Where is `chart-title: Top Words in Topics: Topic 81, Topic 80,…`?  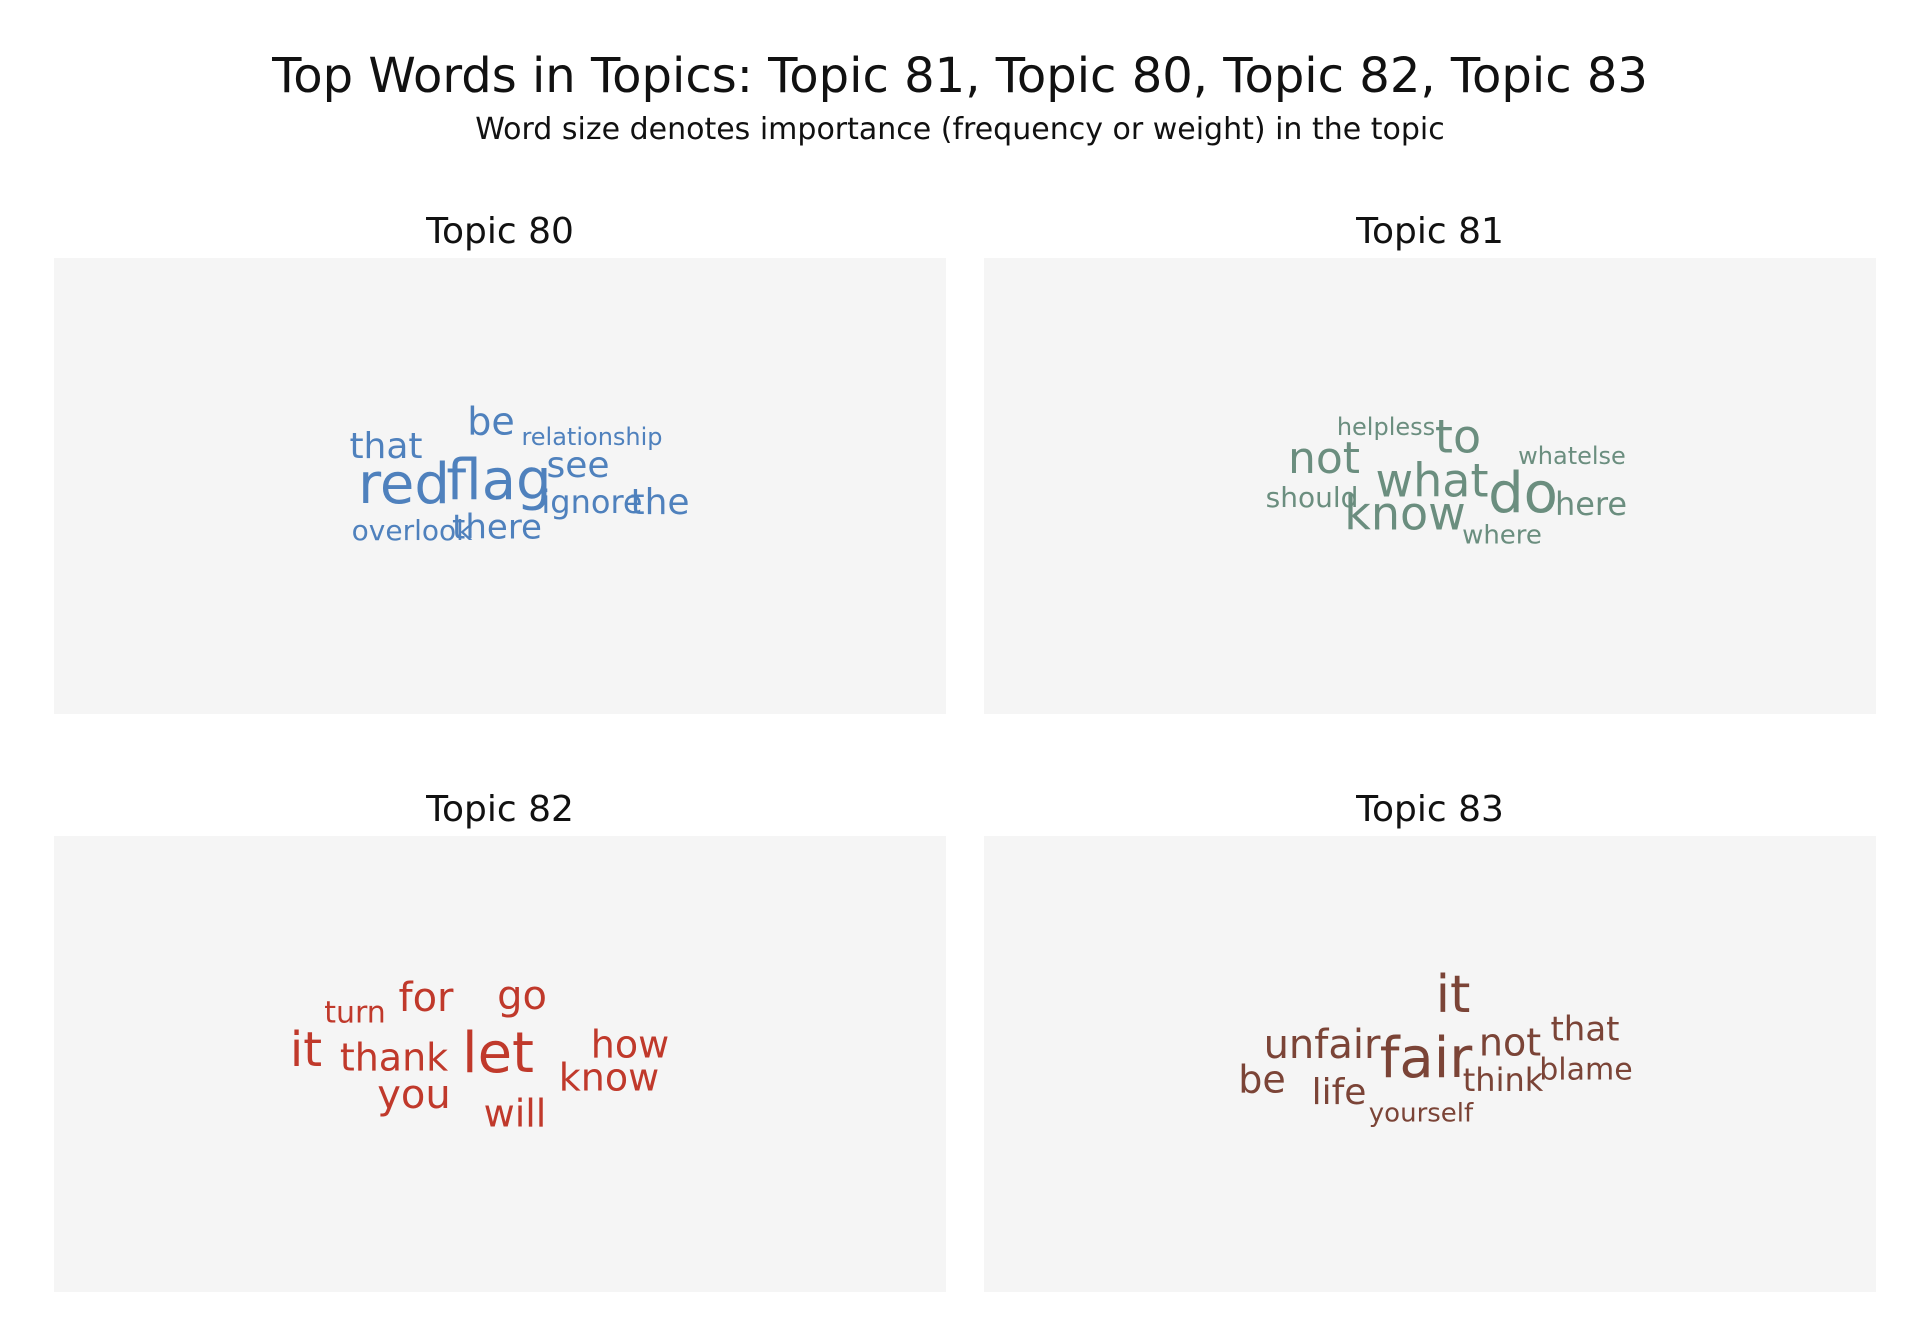
chart-title: Top Words in Topics: Topic 81, Topic 80,… is located at coordinates (960, 76).